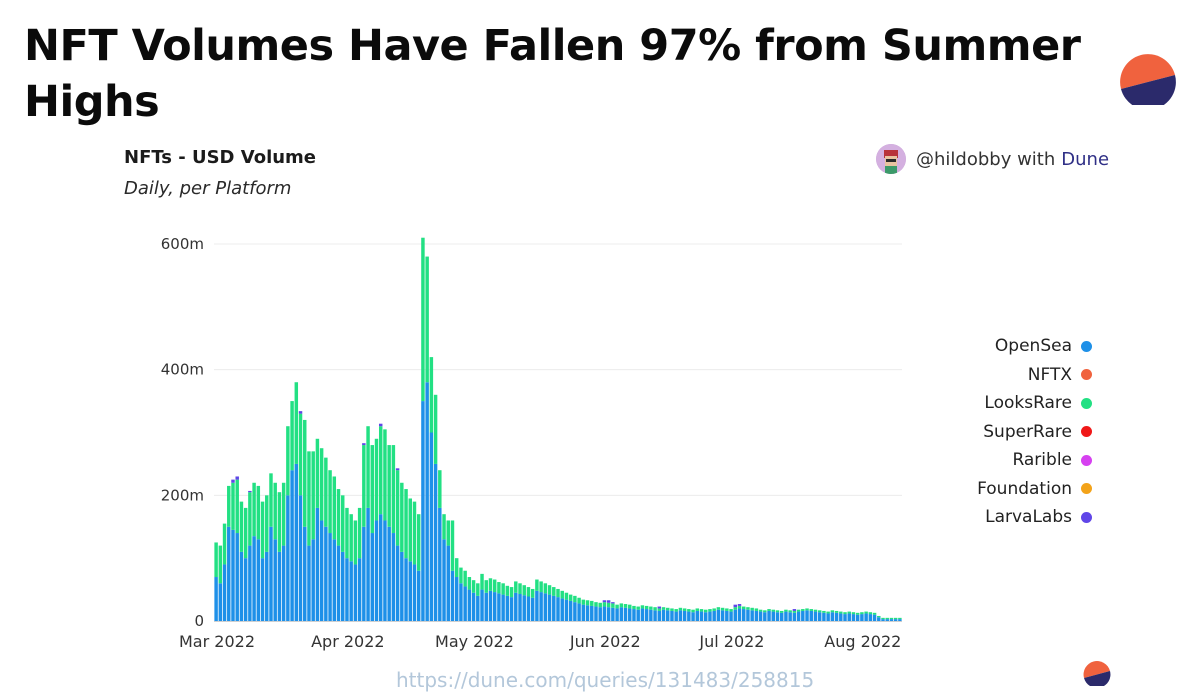 The width and height of the screenshot is (1200, 692). What do you see at coordinates (1085, 159) in the screenshot?
I see `dune-link: Dune` at bounding box center [1085, 159].